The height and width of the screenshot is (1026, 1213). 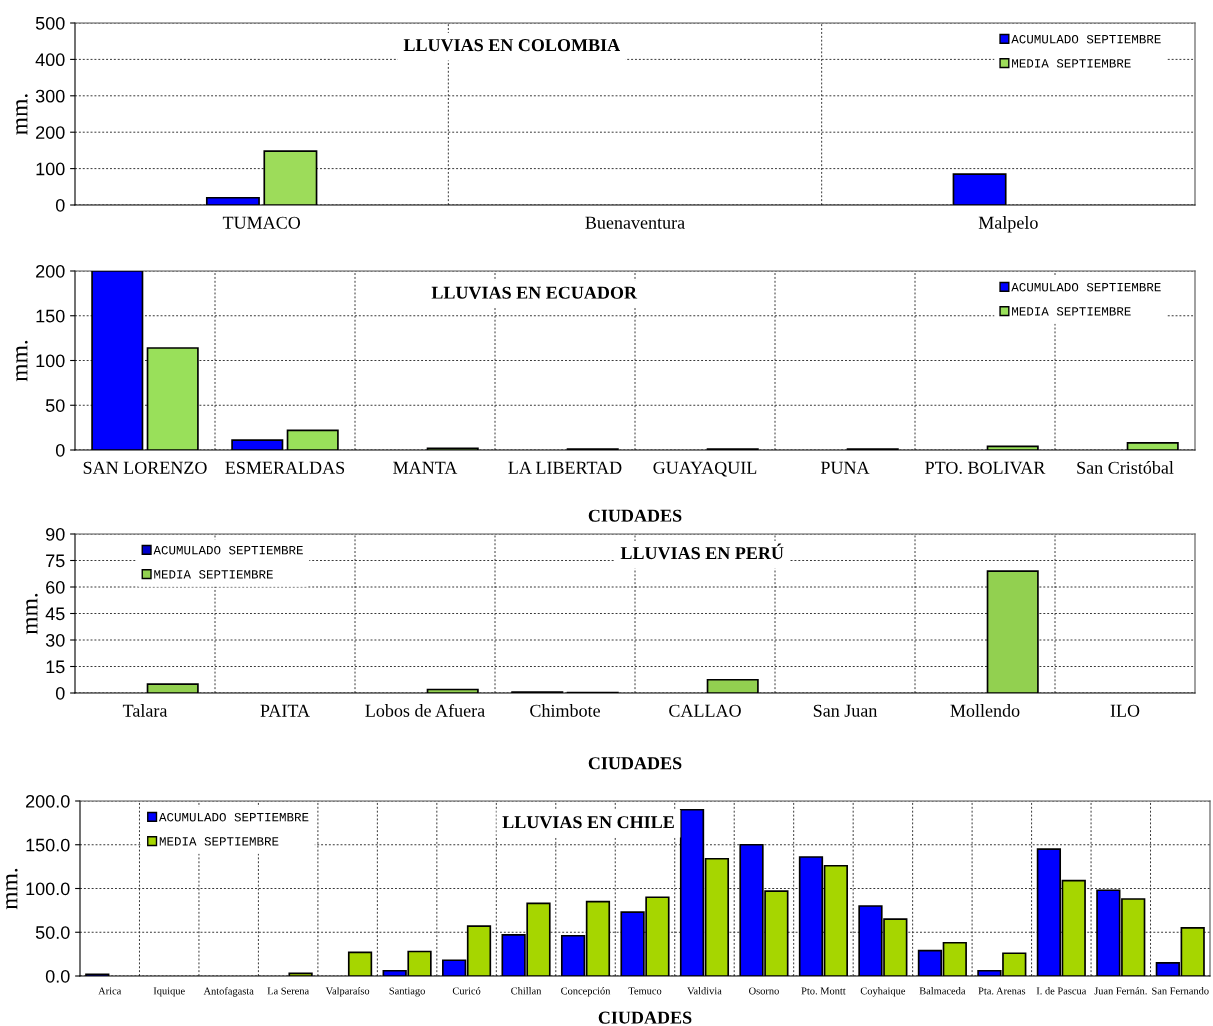 I want to click on text: LLUVIAS EN ECUADOR, so click(x=534, y=292).